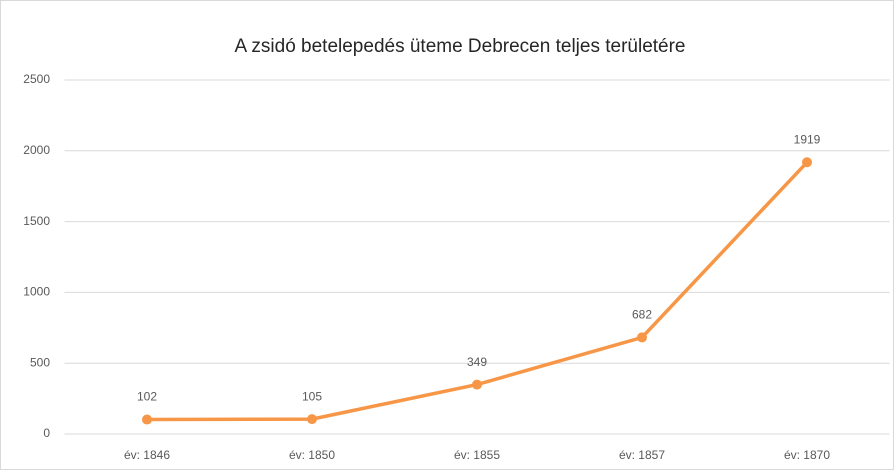 This screenshot has width=894, height=470. Describe the element at coordinates (477, 362) in the screenshot. I see `data-label: 349` at that location.